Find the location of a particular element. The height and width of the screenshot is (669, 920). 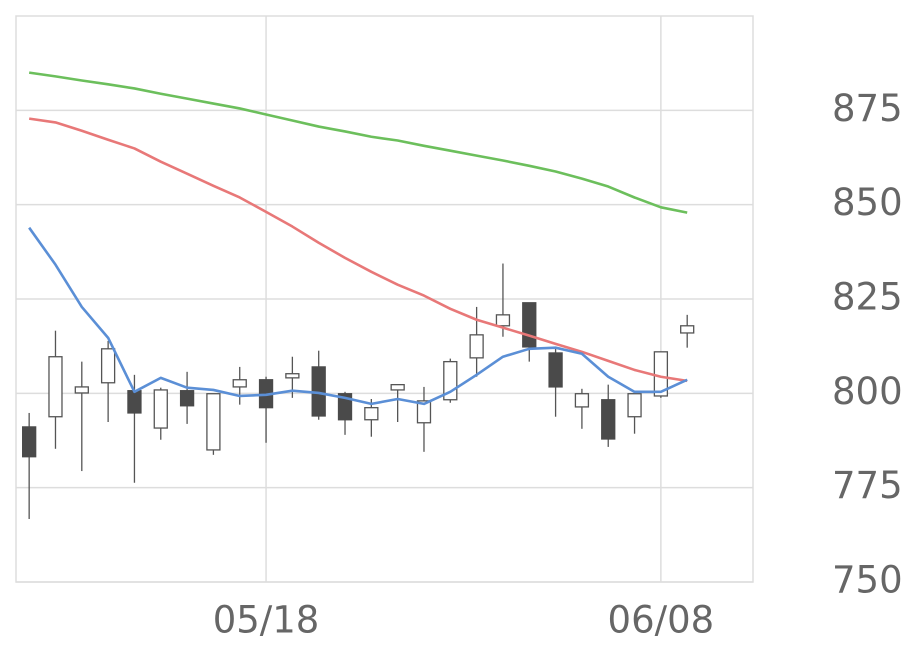

y-tick-label: 750 is located at coordinates (867, 580).